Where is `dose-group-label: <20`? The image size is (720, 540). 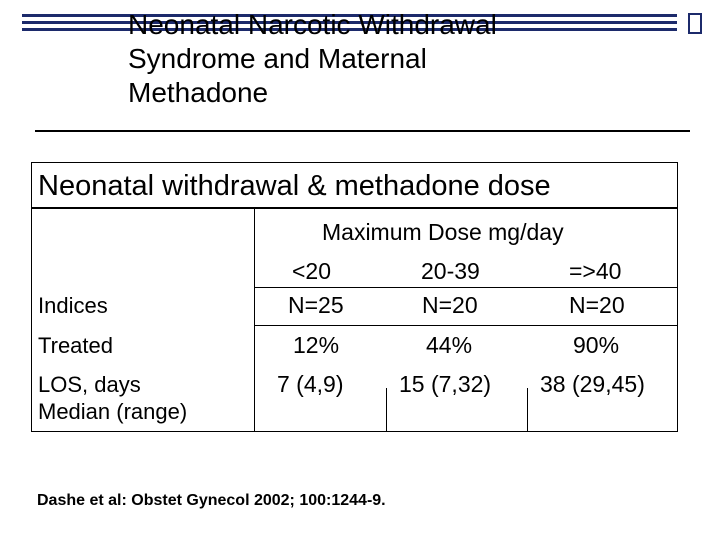 dose-group-label: <20 is located at coordinates (312, 271).